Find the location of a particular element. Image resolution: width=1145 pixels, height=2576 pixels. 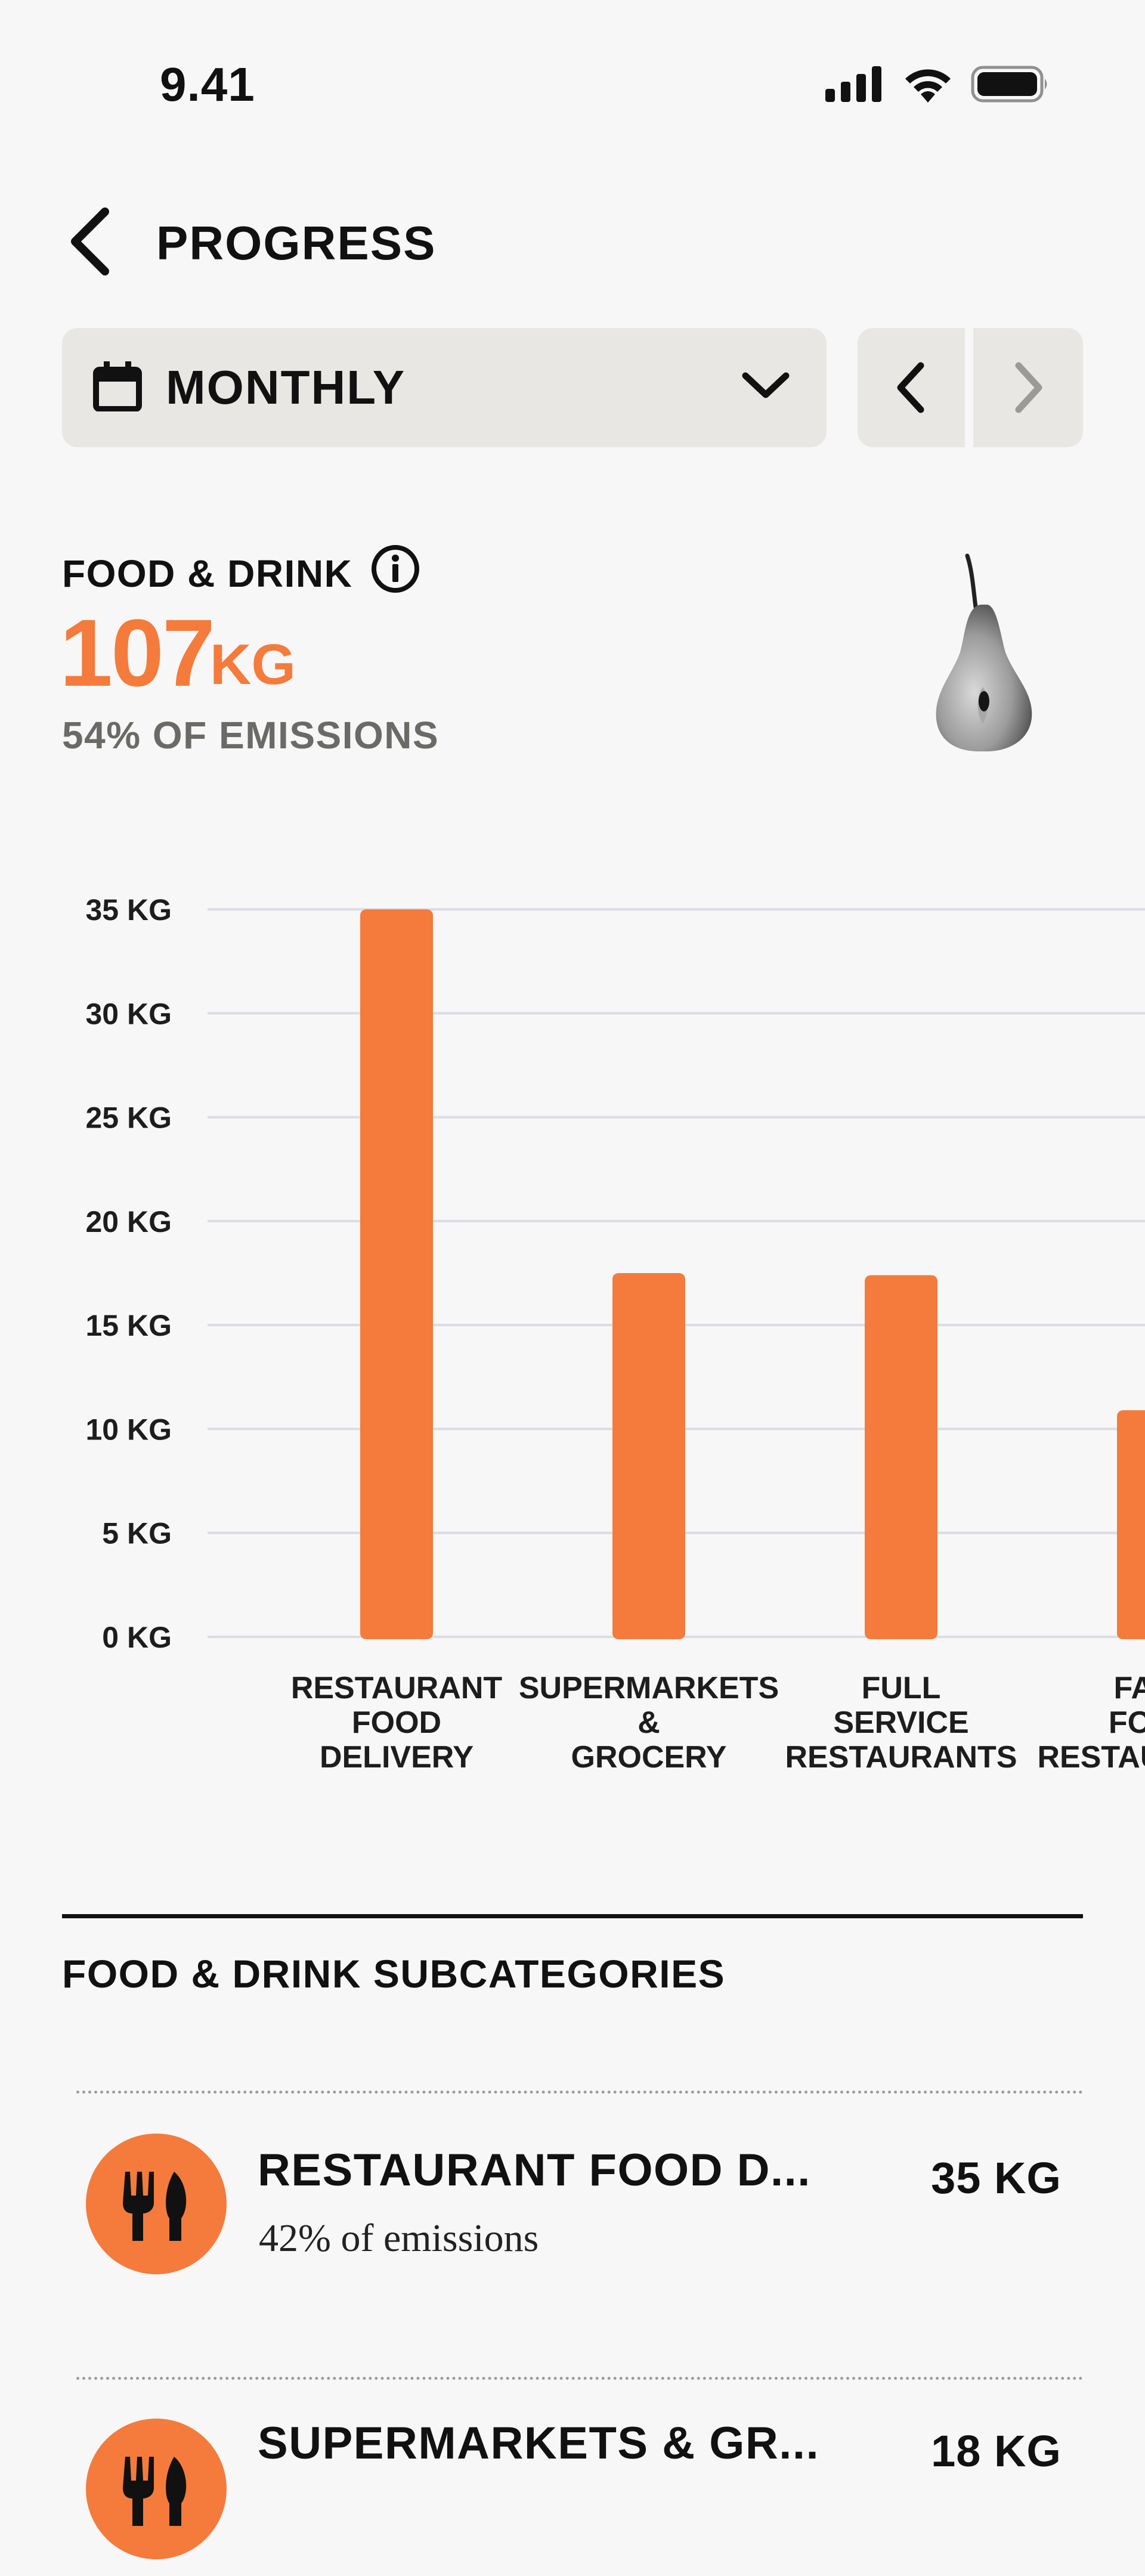

status-icons is located at coordinates (937, 84).